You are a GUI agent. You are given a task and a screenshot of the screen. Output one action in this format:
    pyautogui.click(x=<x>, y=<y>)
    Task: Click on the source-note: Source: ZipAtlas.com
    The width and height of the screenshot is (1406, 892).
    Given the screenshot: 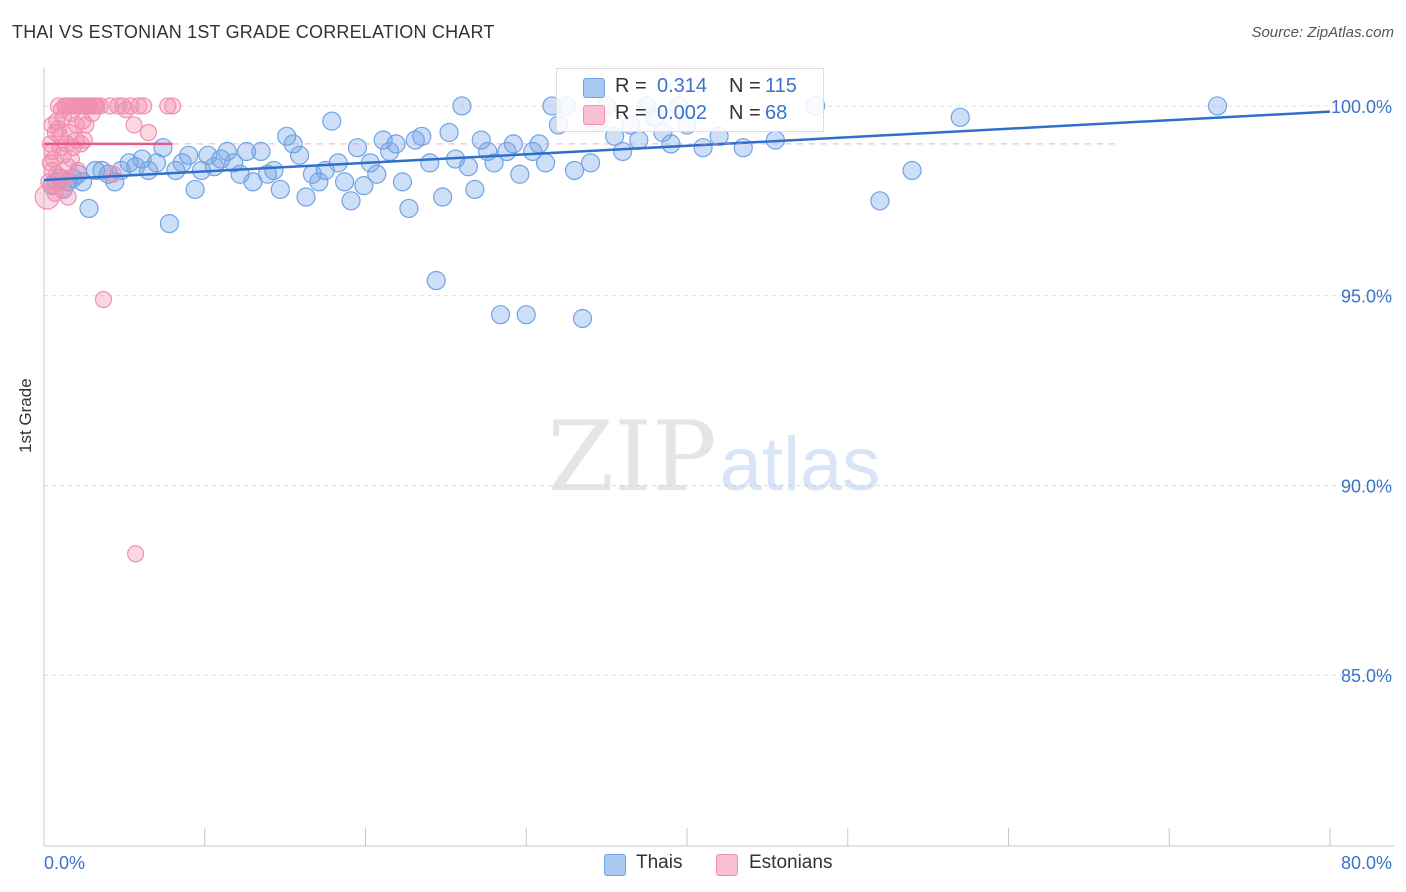 What is the action you would take?
    pyautogui.click(x=1322, y=32)
    